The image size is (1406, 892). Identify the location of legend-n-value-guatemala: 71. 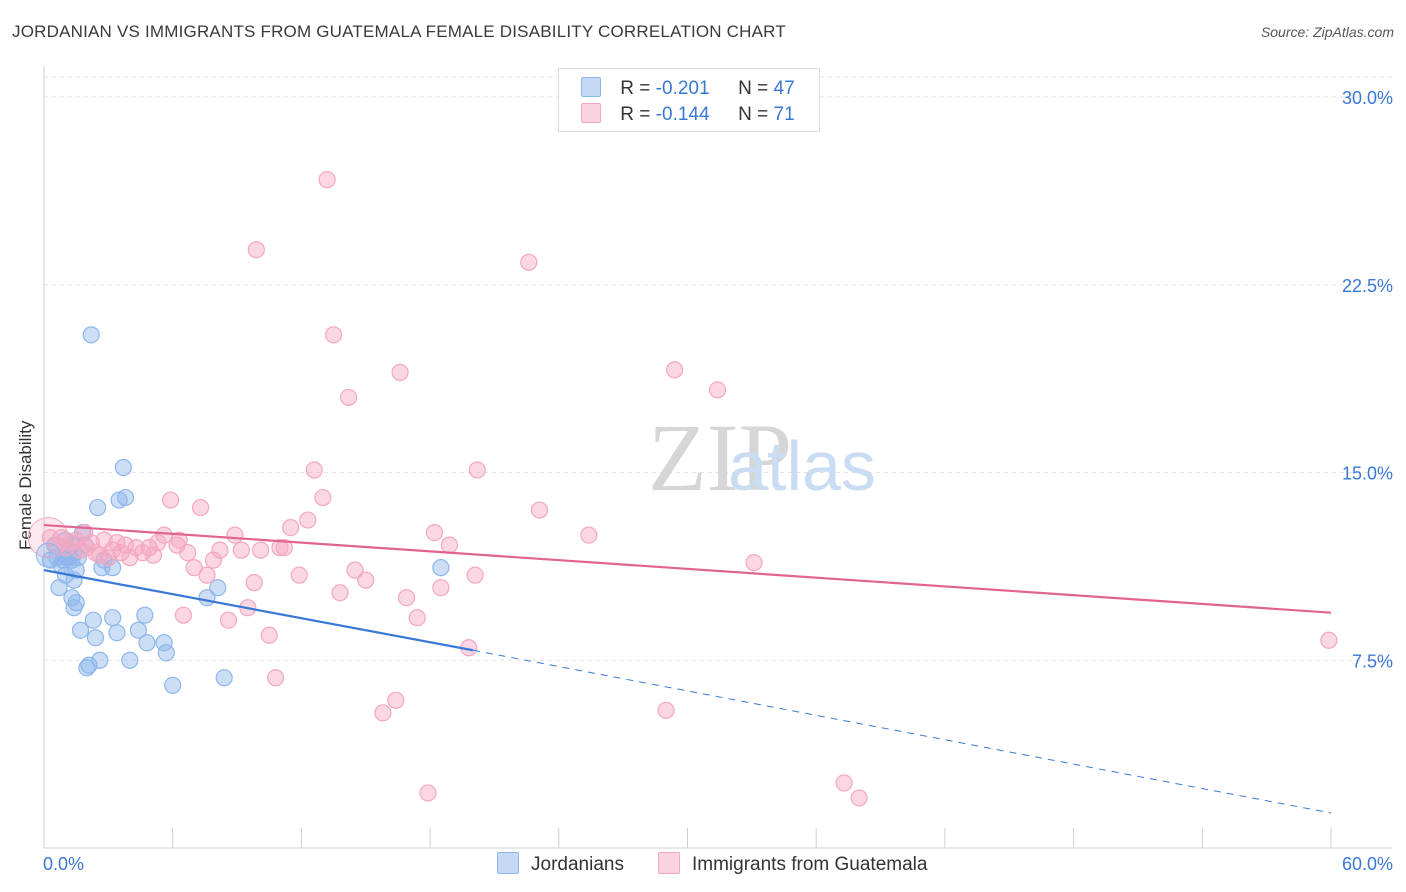
(784, 114).